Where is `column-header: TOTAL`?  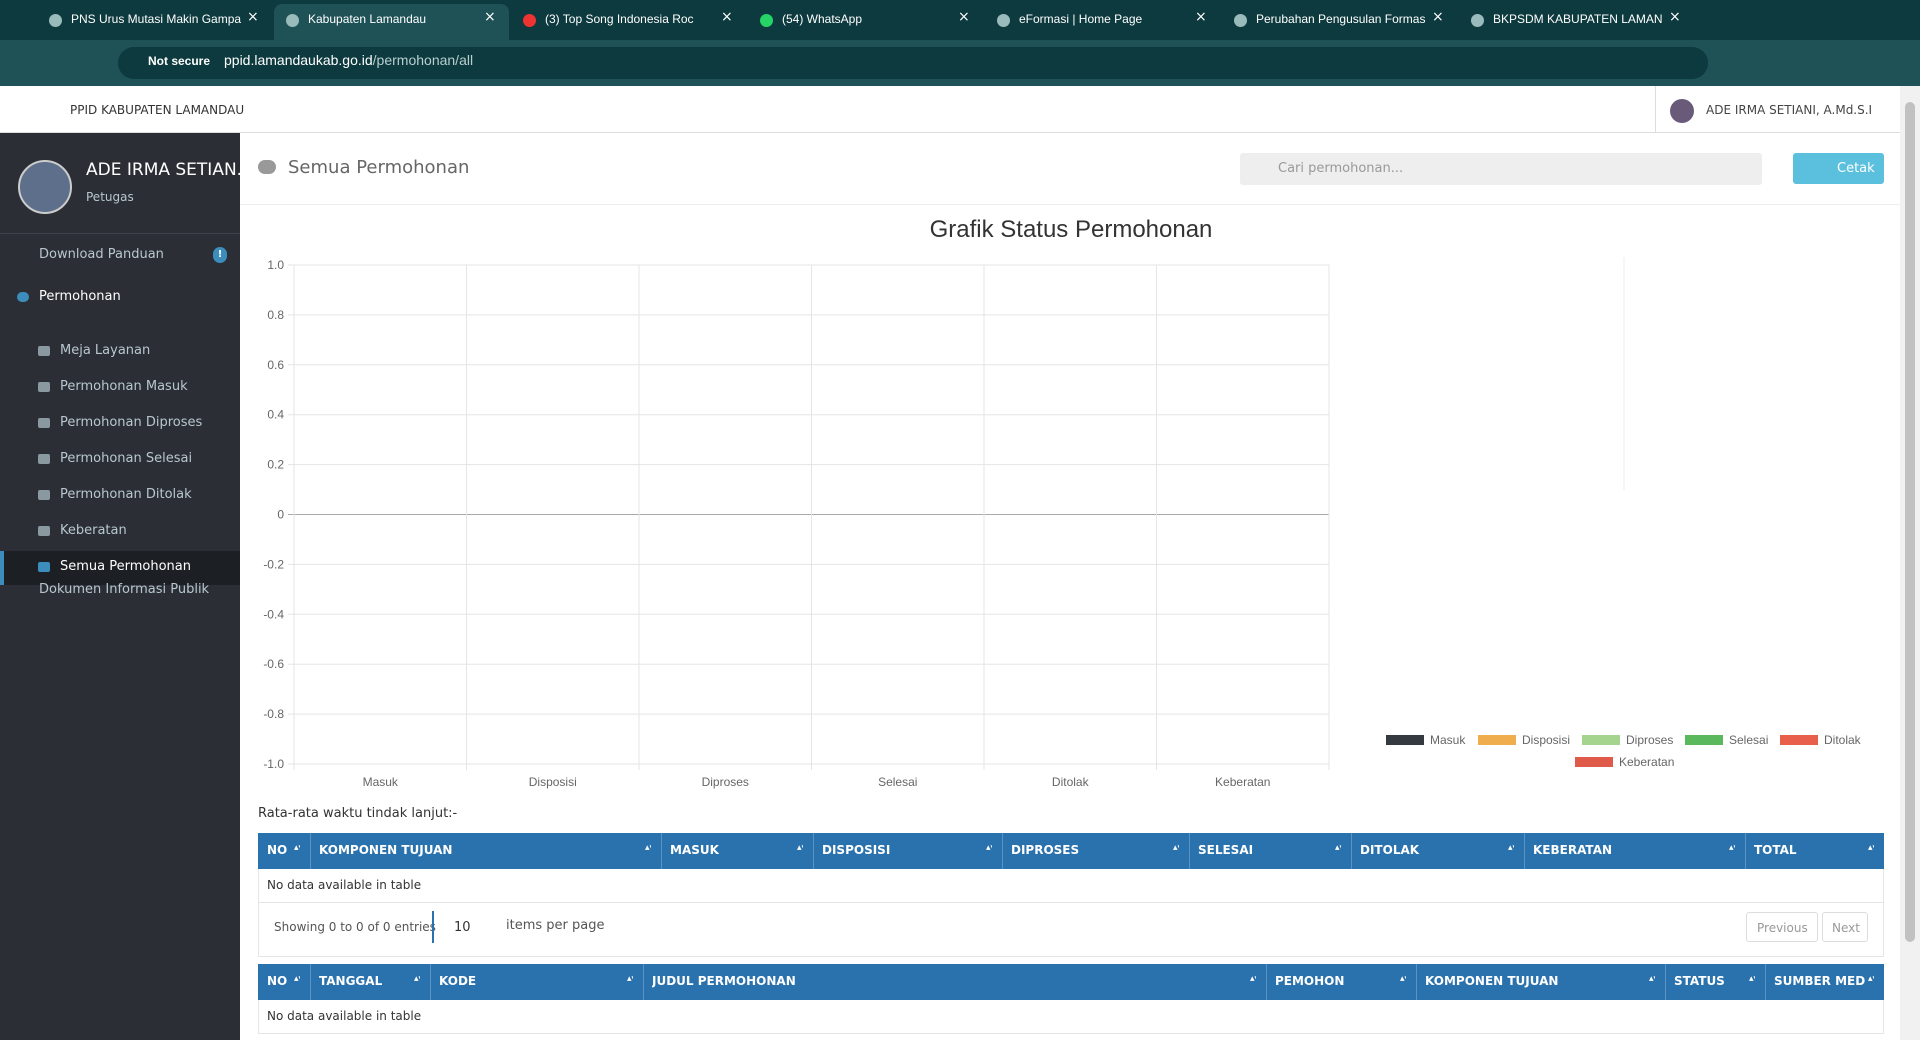
column-header: TOTAL is located at coordinates (1775, 850).